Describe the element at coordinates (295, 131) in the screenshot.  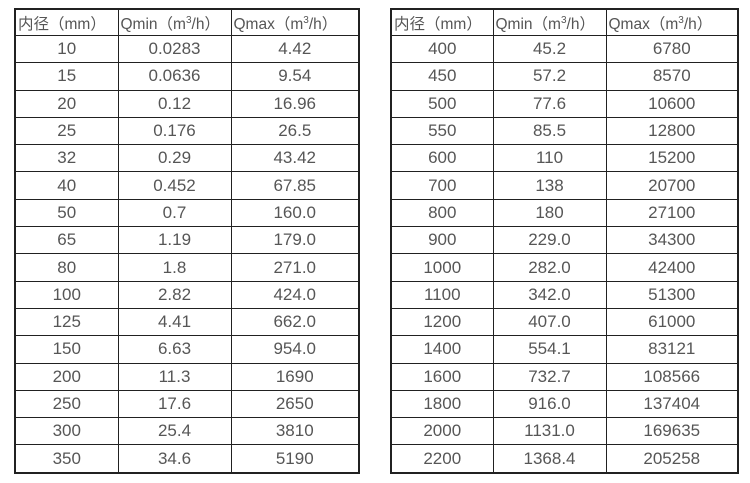
I see `table-cell: 26.5` at that location.